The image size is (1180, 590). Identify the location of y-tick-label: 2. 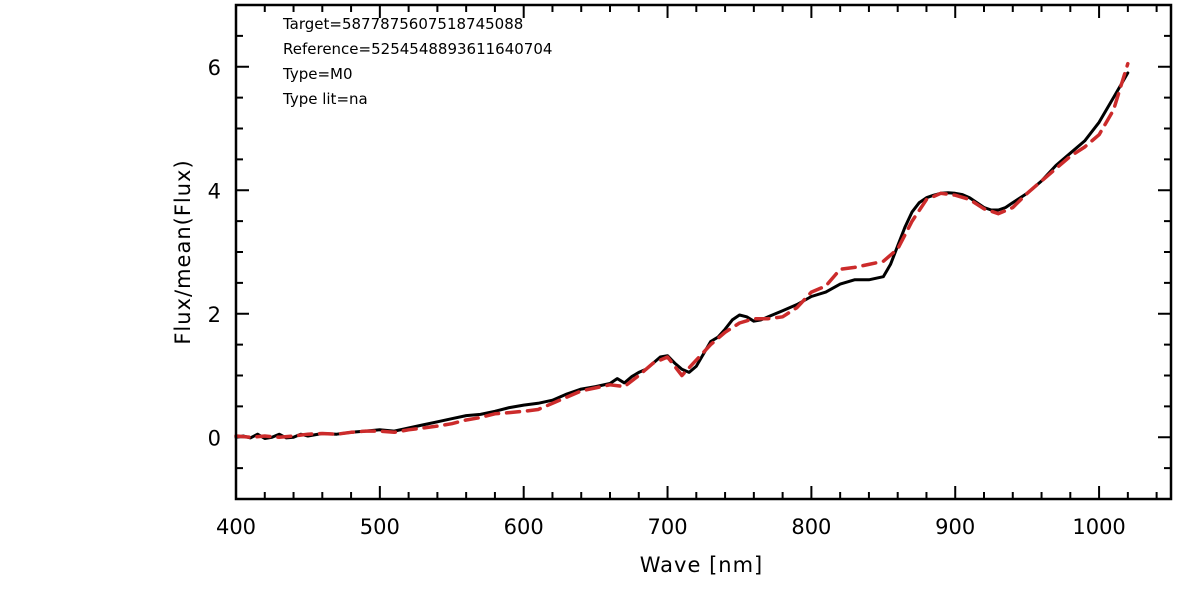
(214, 315).